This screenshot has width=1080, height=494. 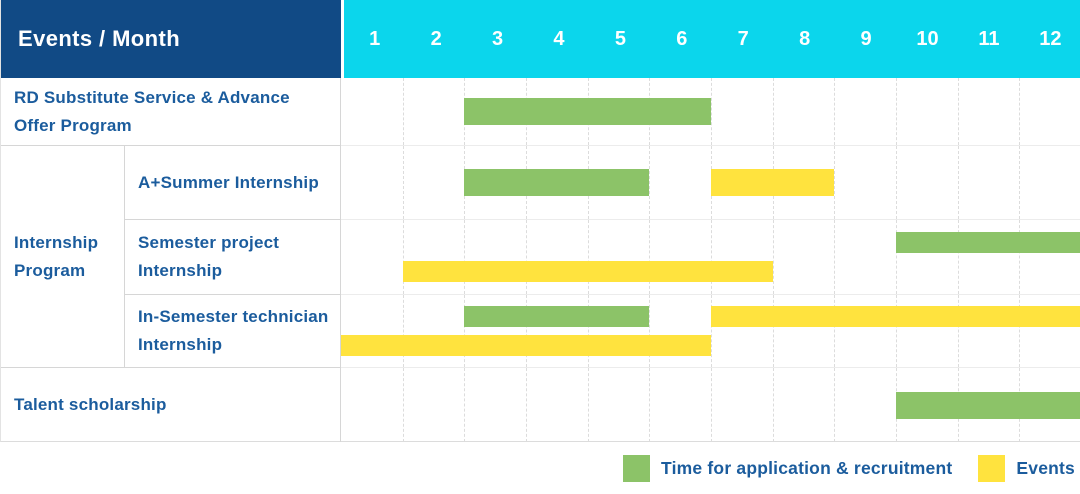 I want to click on header-title-cell: Events / Month, so click(x=171, y=39).